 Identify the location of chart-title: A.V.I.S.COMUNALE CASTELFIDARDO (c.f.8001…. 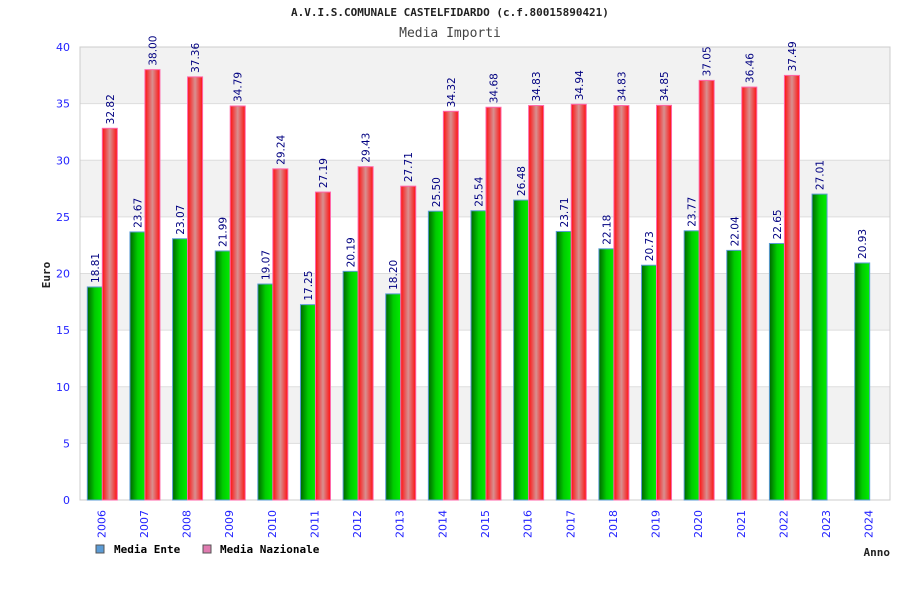
(450, 12).